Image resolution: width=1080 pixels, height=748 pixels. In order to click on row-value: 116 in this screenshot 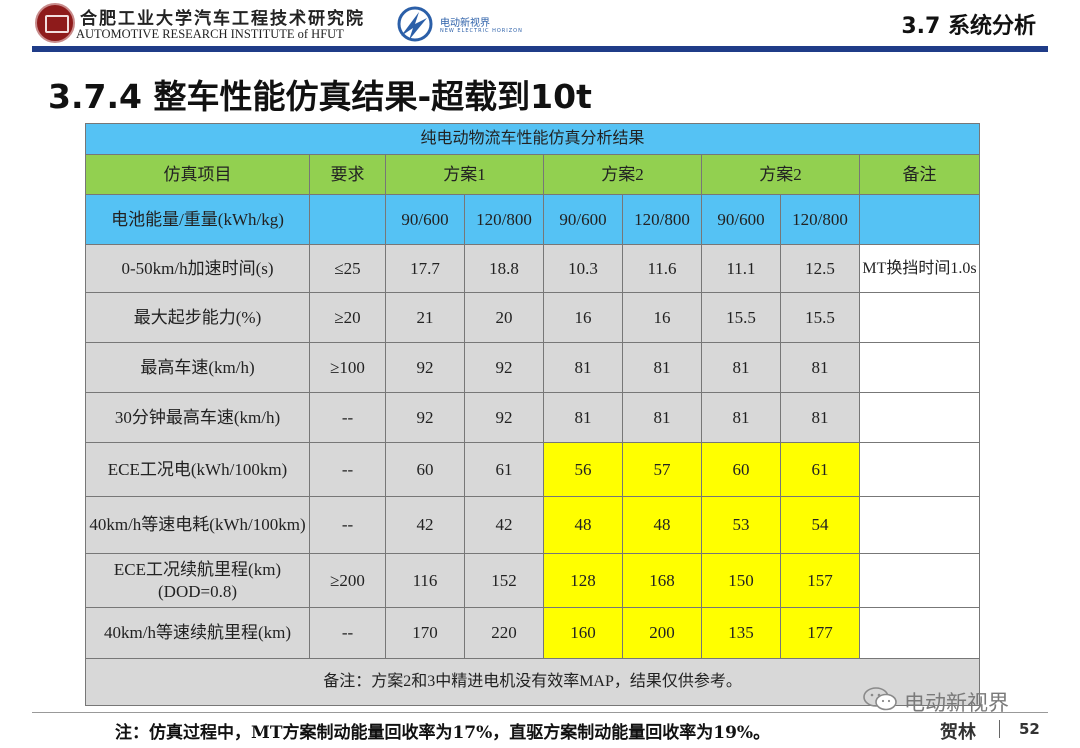, I will do `click(425, 580)`.